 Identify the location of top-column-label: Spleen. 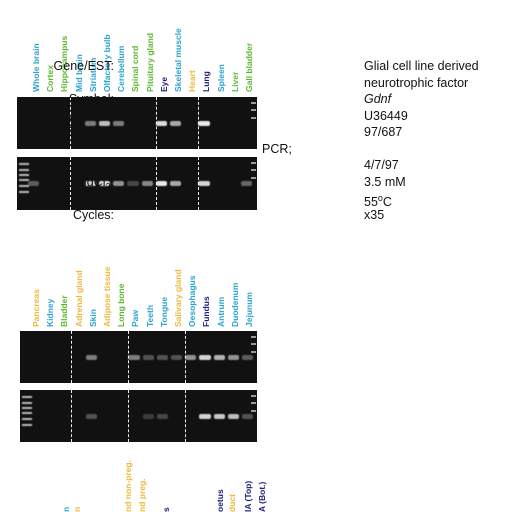
(220, 78).